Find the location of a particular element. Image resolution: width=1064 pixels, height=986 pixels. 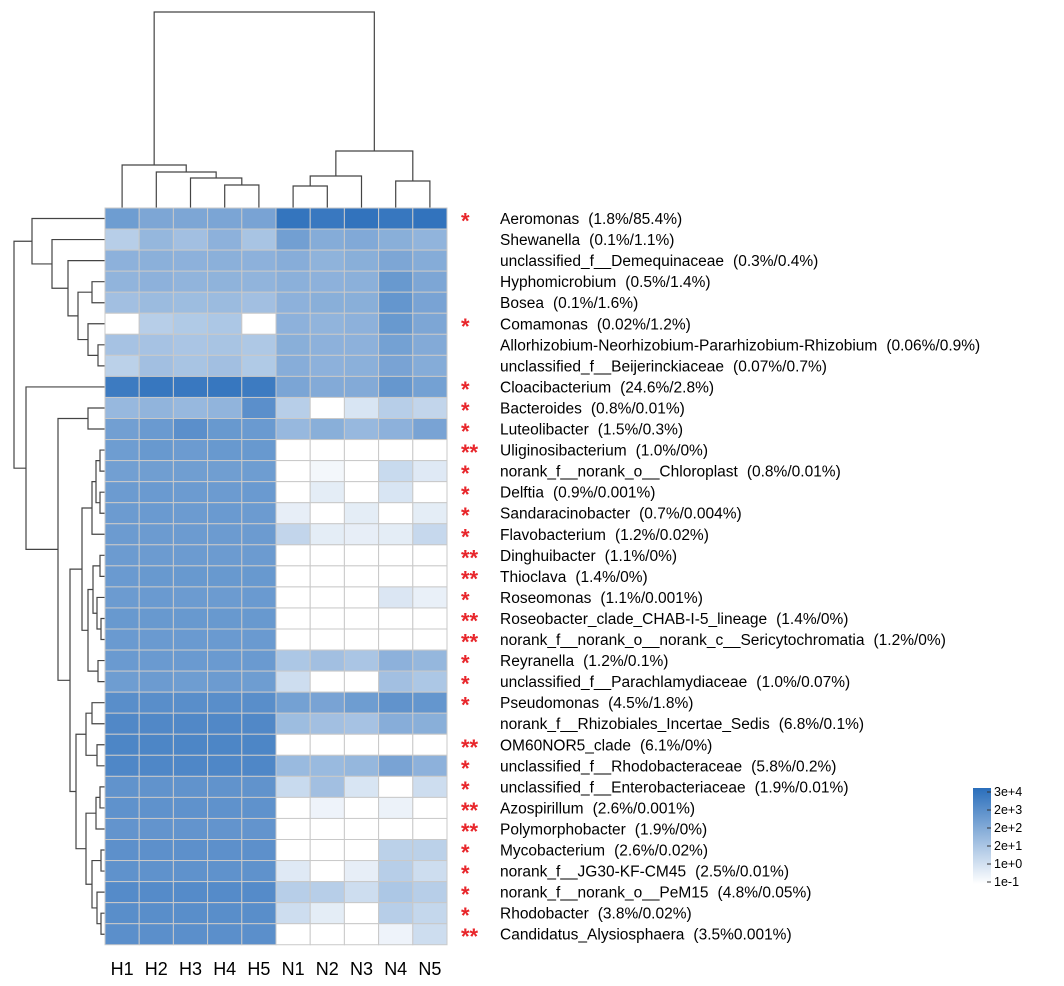

row-label-note: (6.1%/0%) is located at coordinates (676, 745).